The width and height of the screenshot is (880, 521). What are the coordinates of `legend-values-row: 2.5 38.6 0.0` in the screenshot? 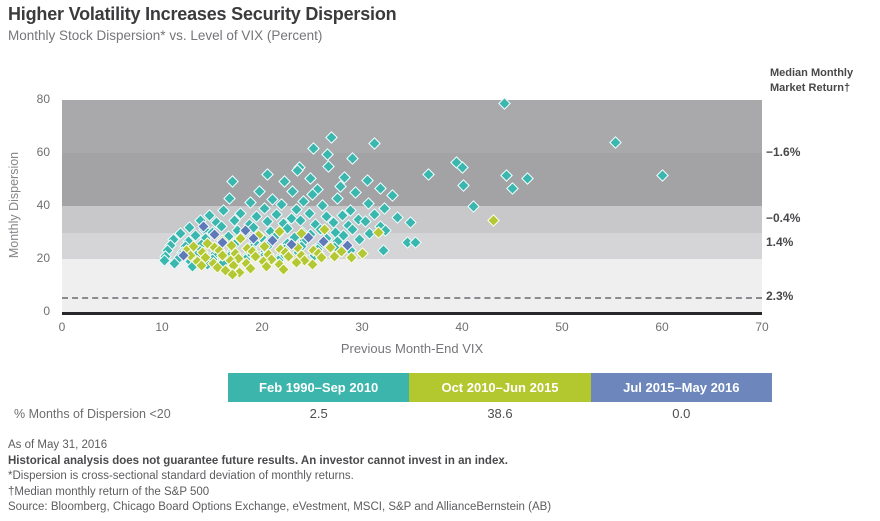 It's located at (500, 413).